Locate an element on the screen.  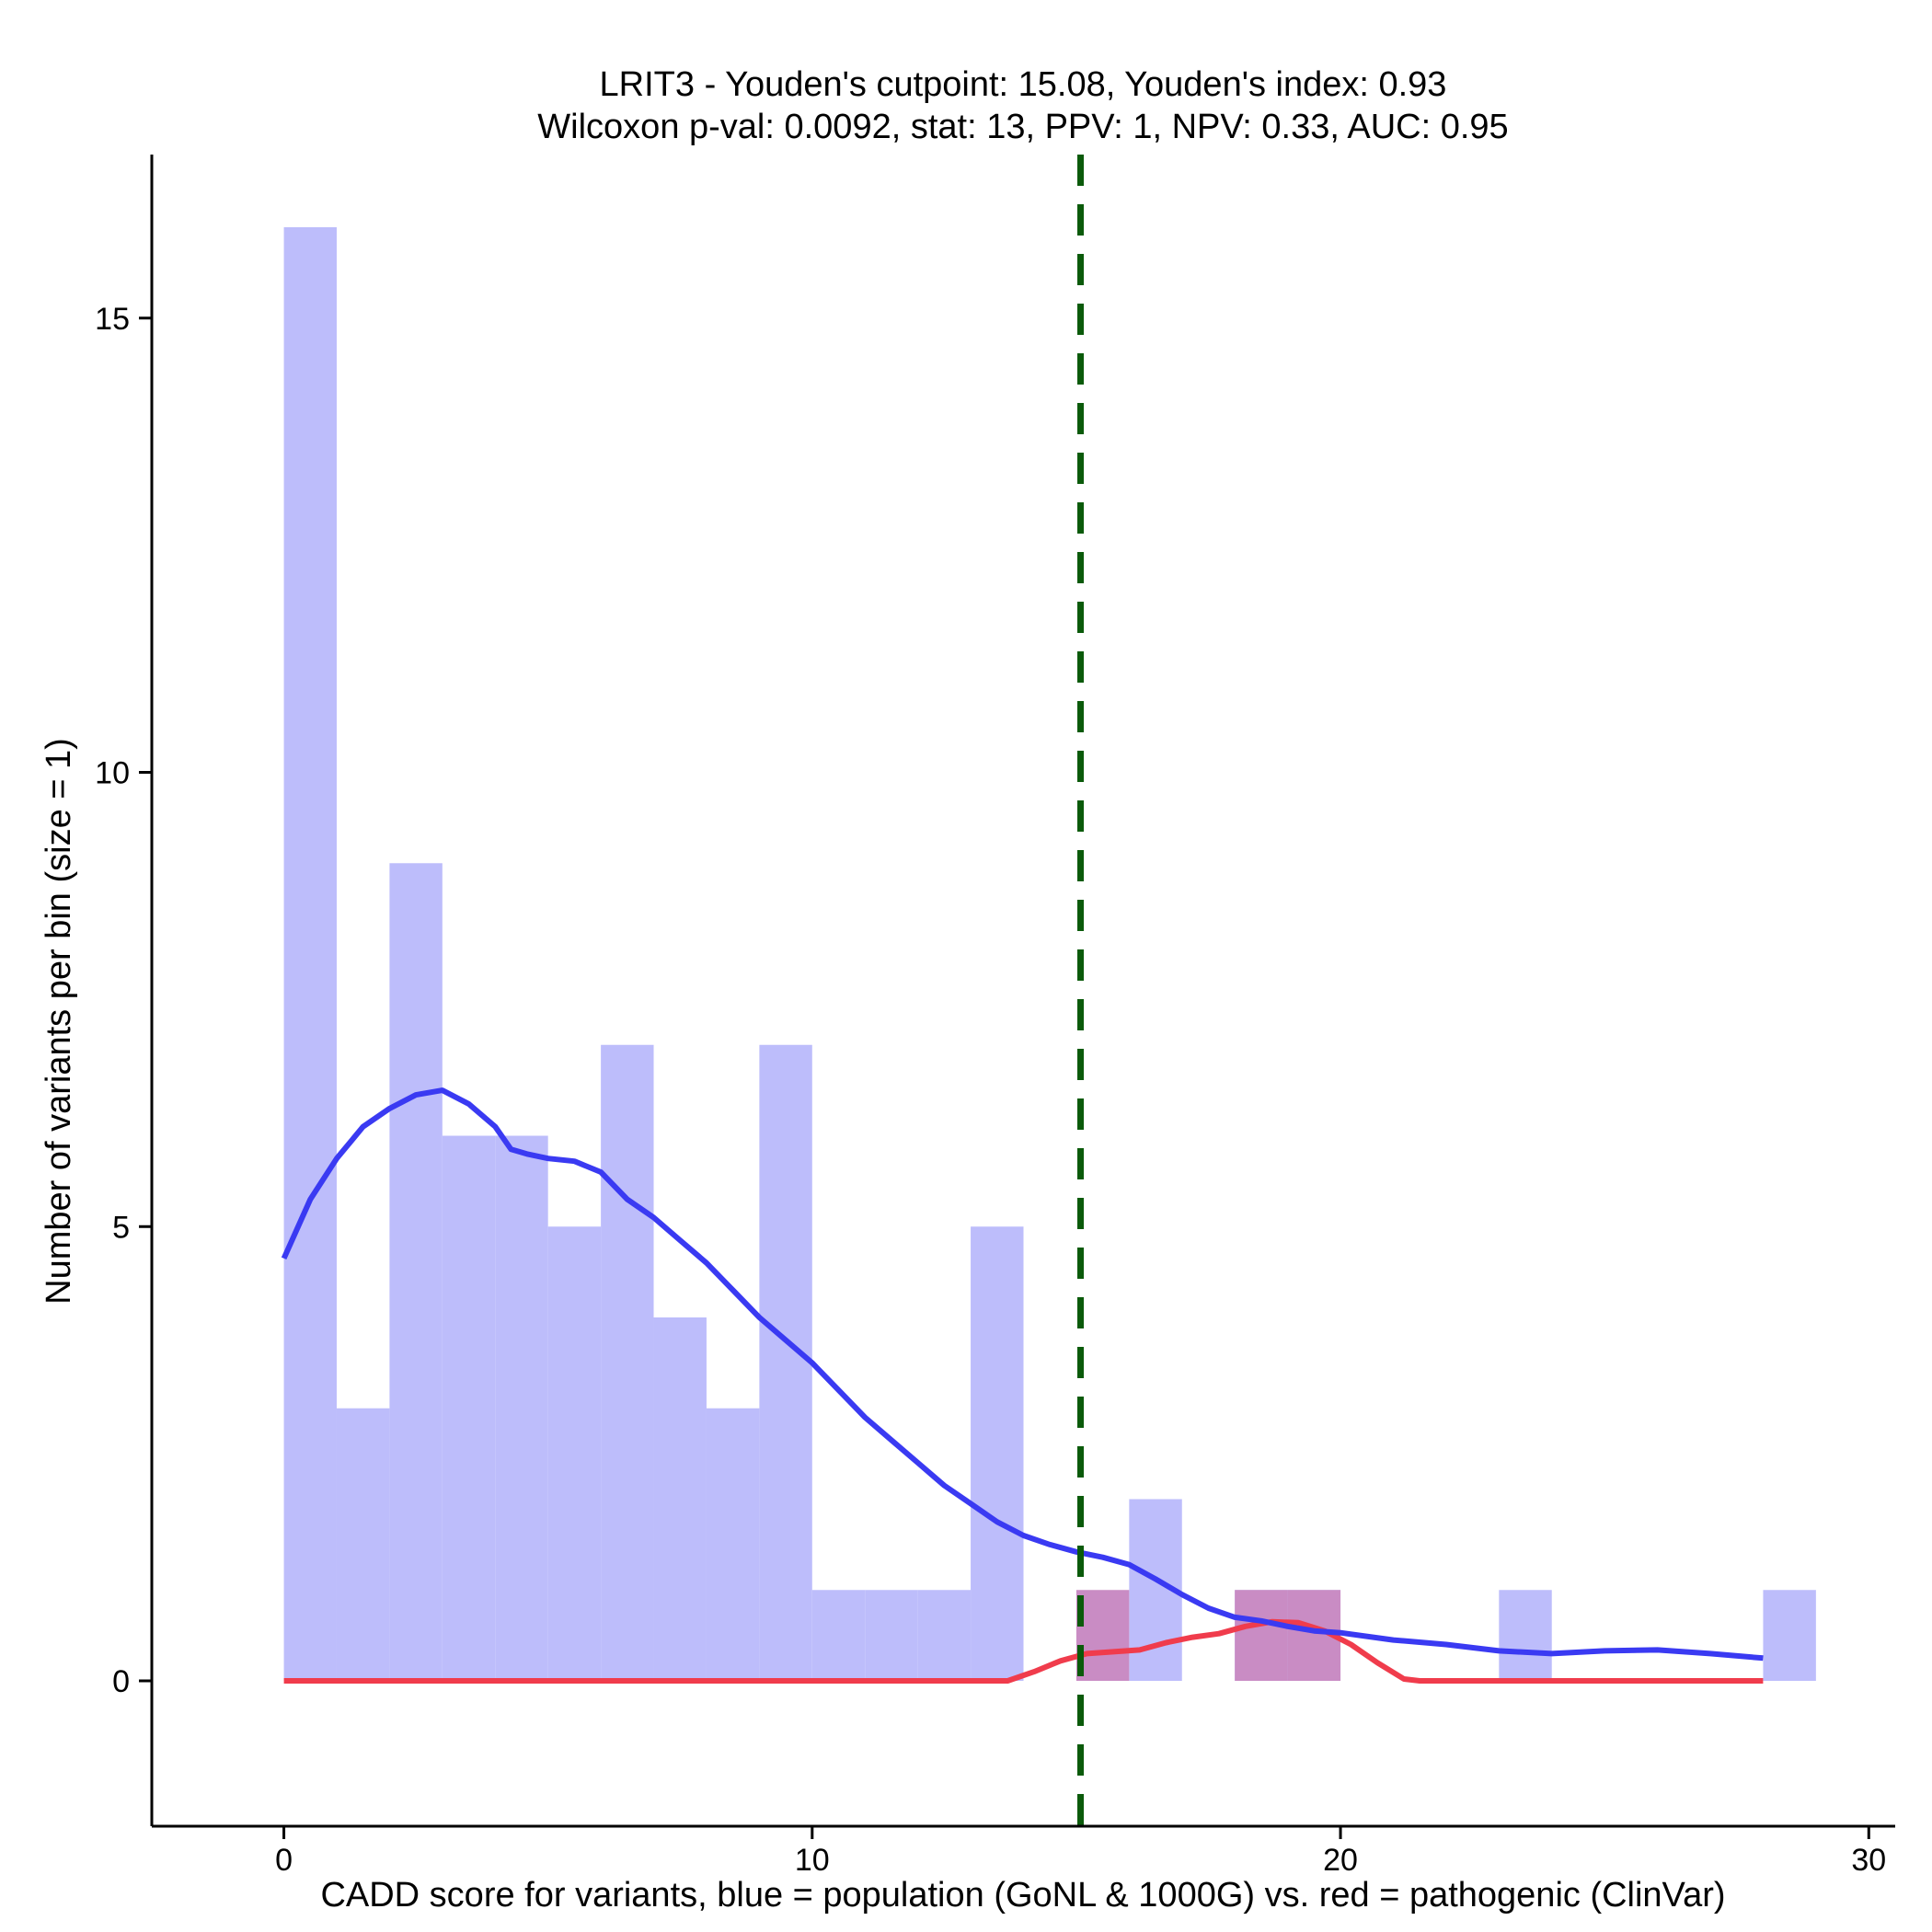
y-tick-label: 15 is located at coordinates (112, 319).